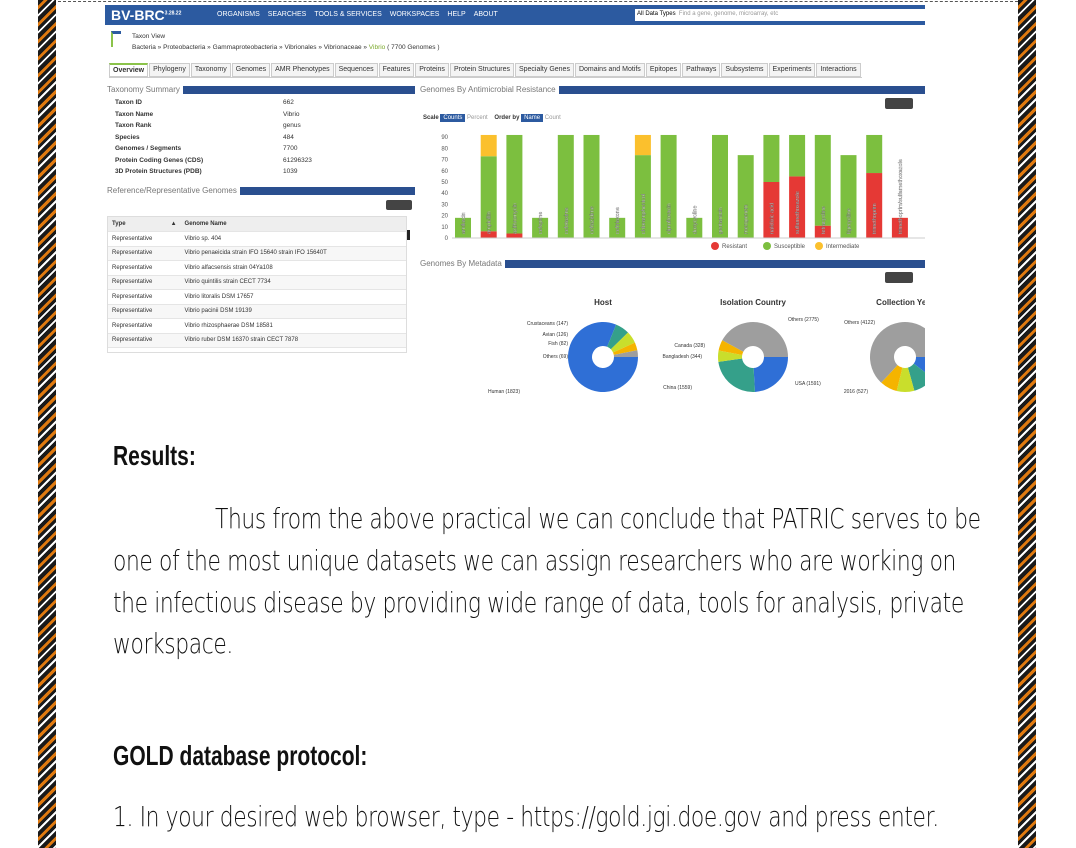 This screenshot has height=848, width=1076. What do you see at coordinates (144, 224) in the screenshot?
I see `col-type: Type ▲` at bounding box center [144, 224].